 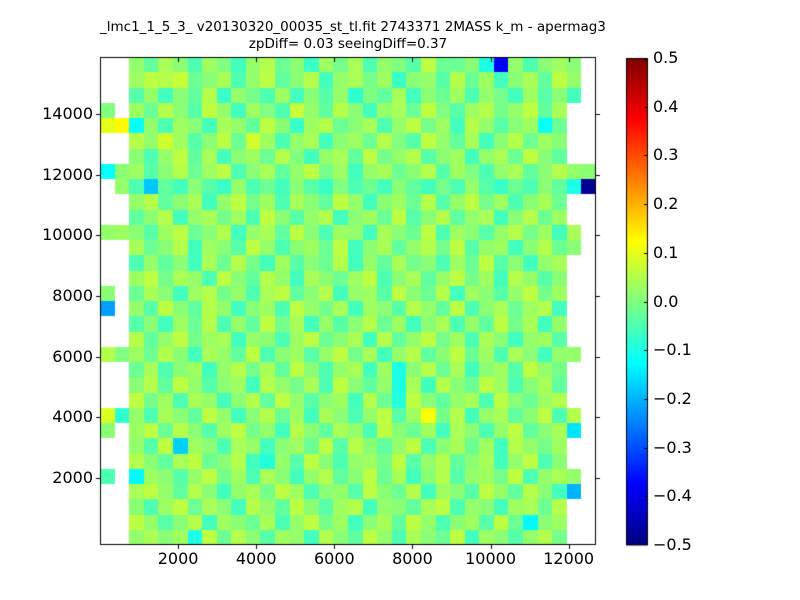 I want to click on x-tick-label: 6000, so click(x=334, y=558).